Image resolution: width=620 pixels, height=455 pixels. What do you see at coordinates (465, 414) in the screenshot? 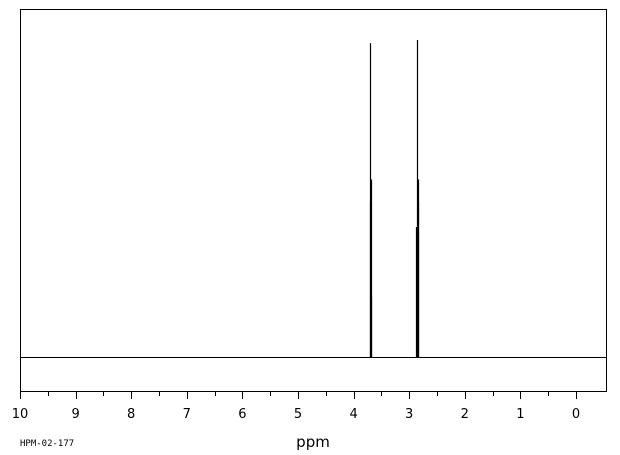
I see `x-tick-label: 2` at bounding box center [465, 414].